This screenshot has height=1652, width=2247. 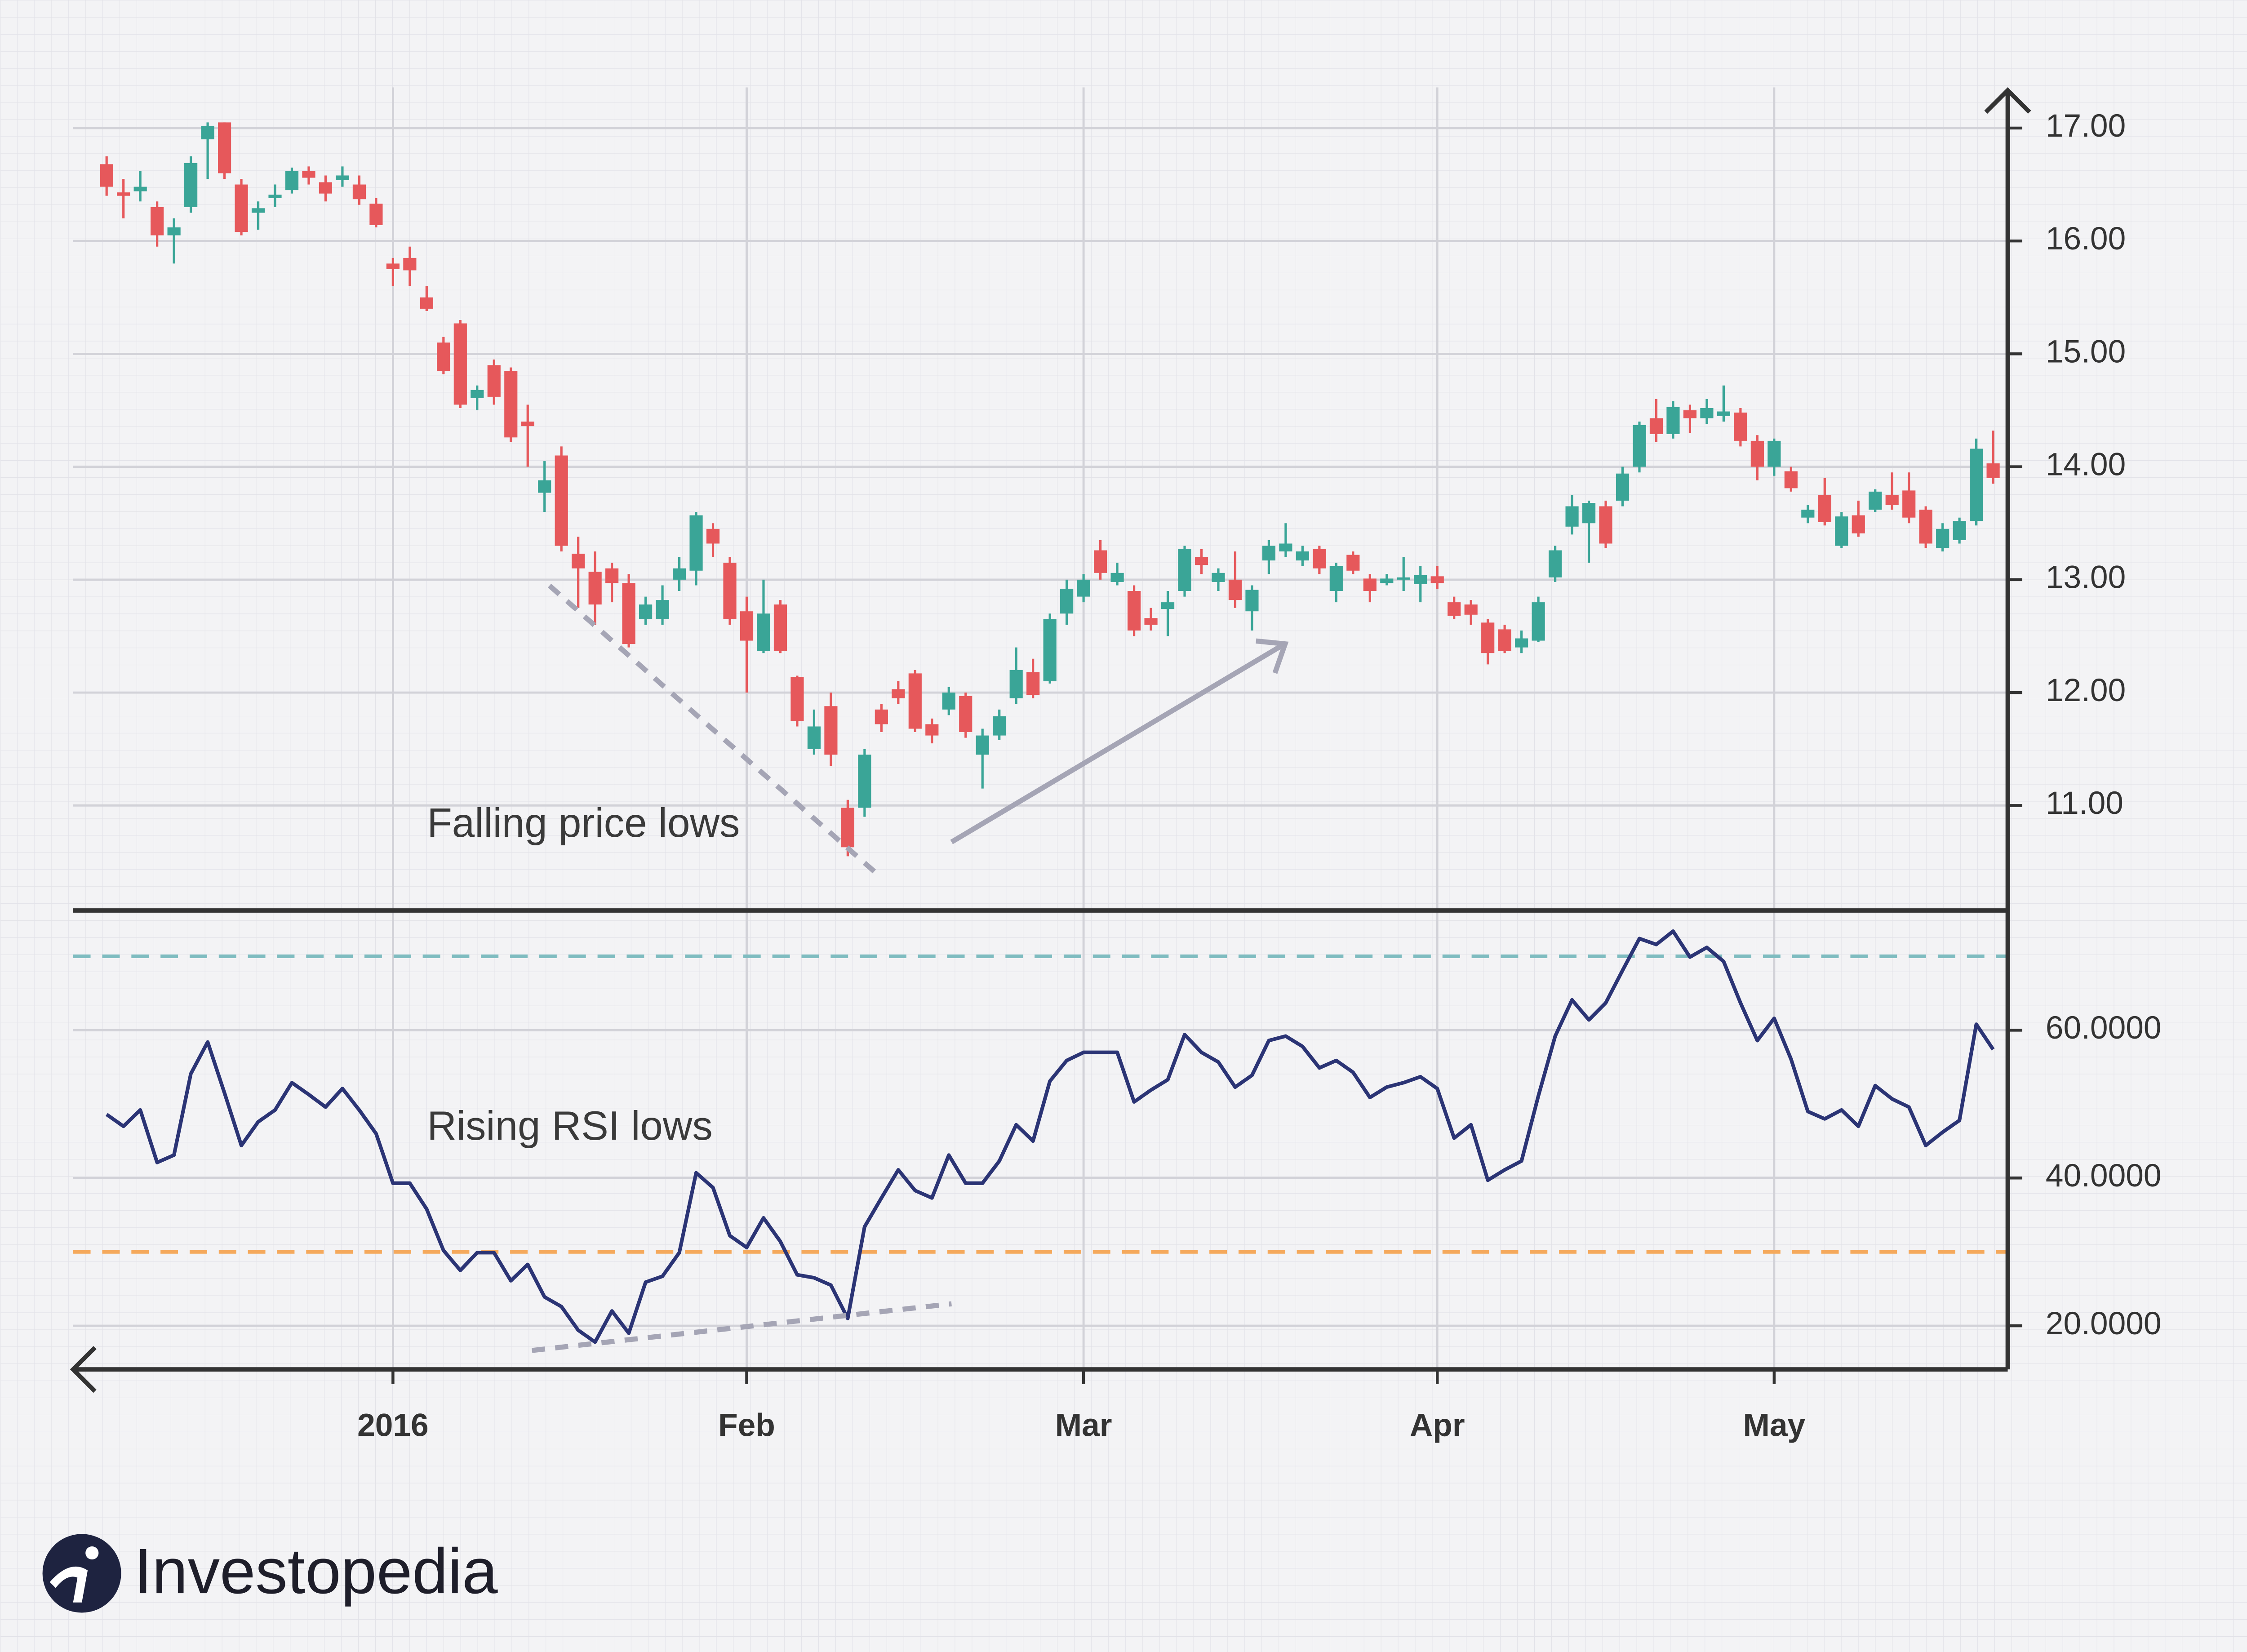 What do you see at coordinates (2086, 351) in the screenshot?
I see `y-tick-label: 15.00` at bounding box center [2086, 351].